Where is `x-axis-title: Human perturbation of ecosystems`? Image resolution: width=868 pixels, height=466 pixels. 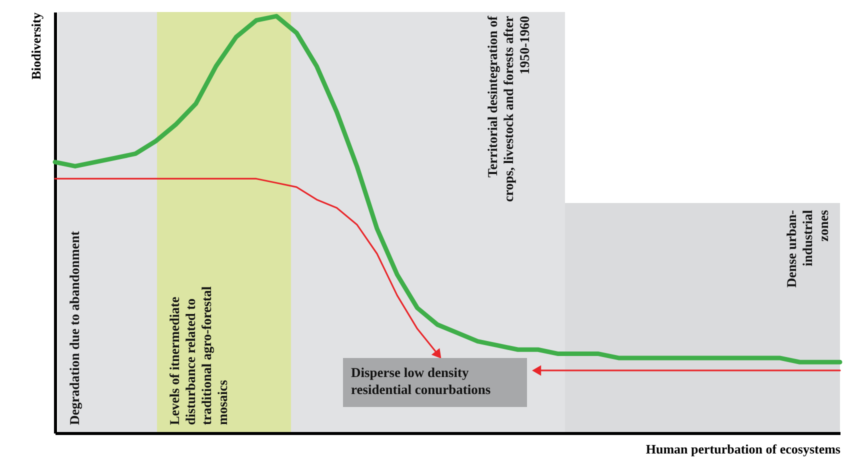
x-axis-title: Human perturbation of ecosystems is located at coordinates (743, 449).